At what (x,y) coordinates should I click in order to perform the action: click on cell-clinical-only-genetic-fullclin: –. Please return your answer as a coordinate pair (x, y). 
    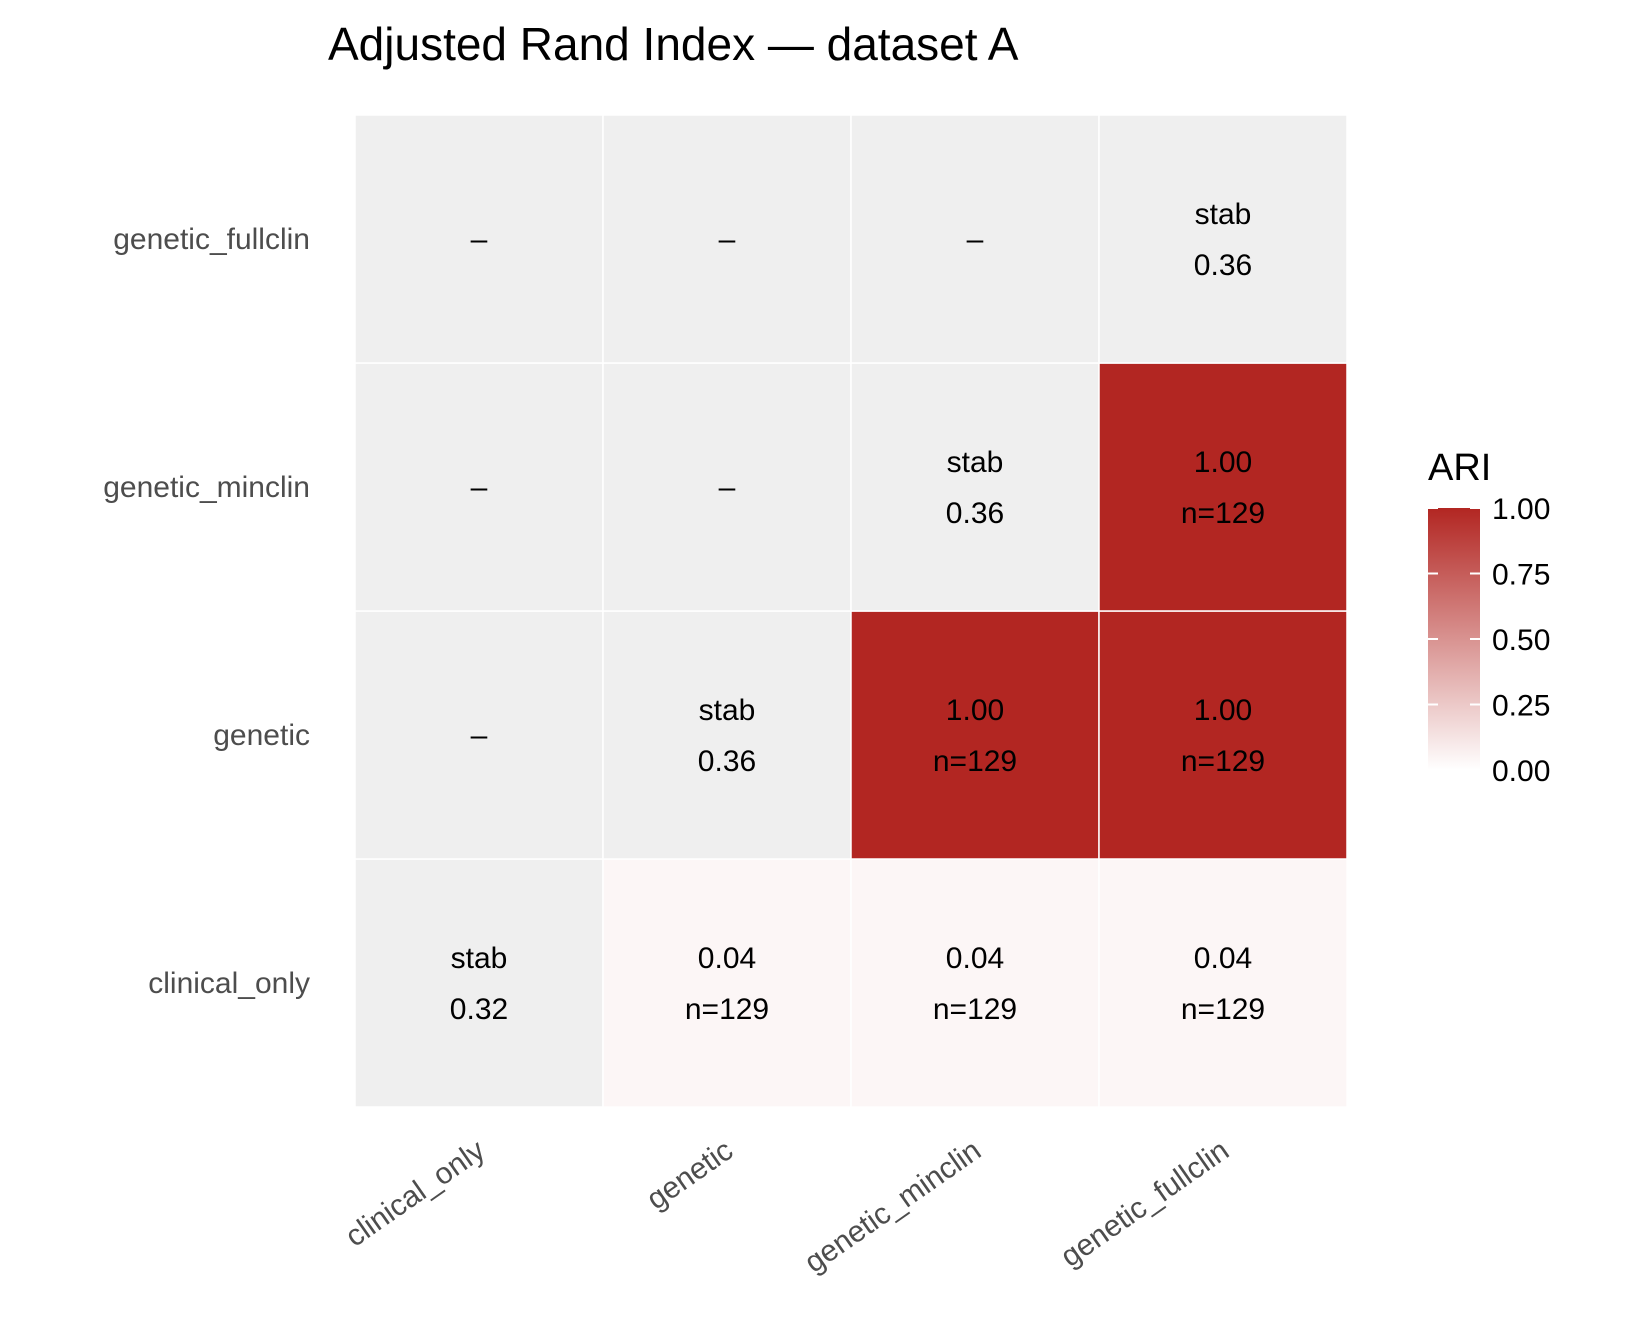
    Looking at the image, I should click on (479, 239).